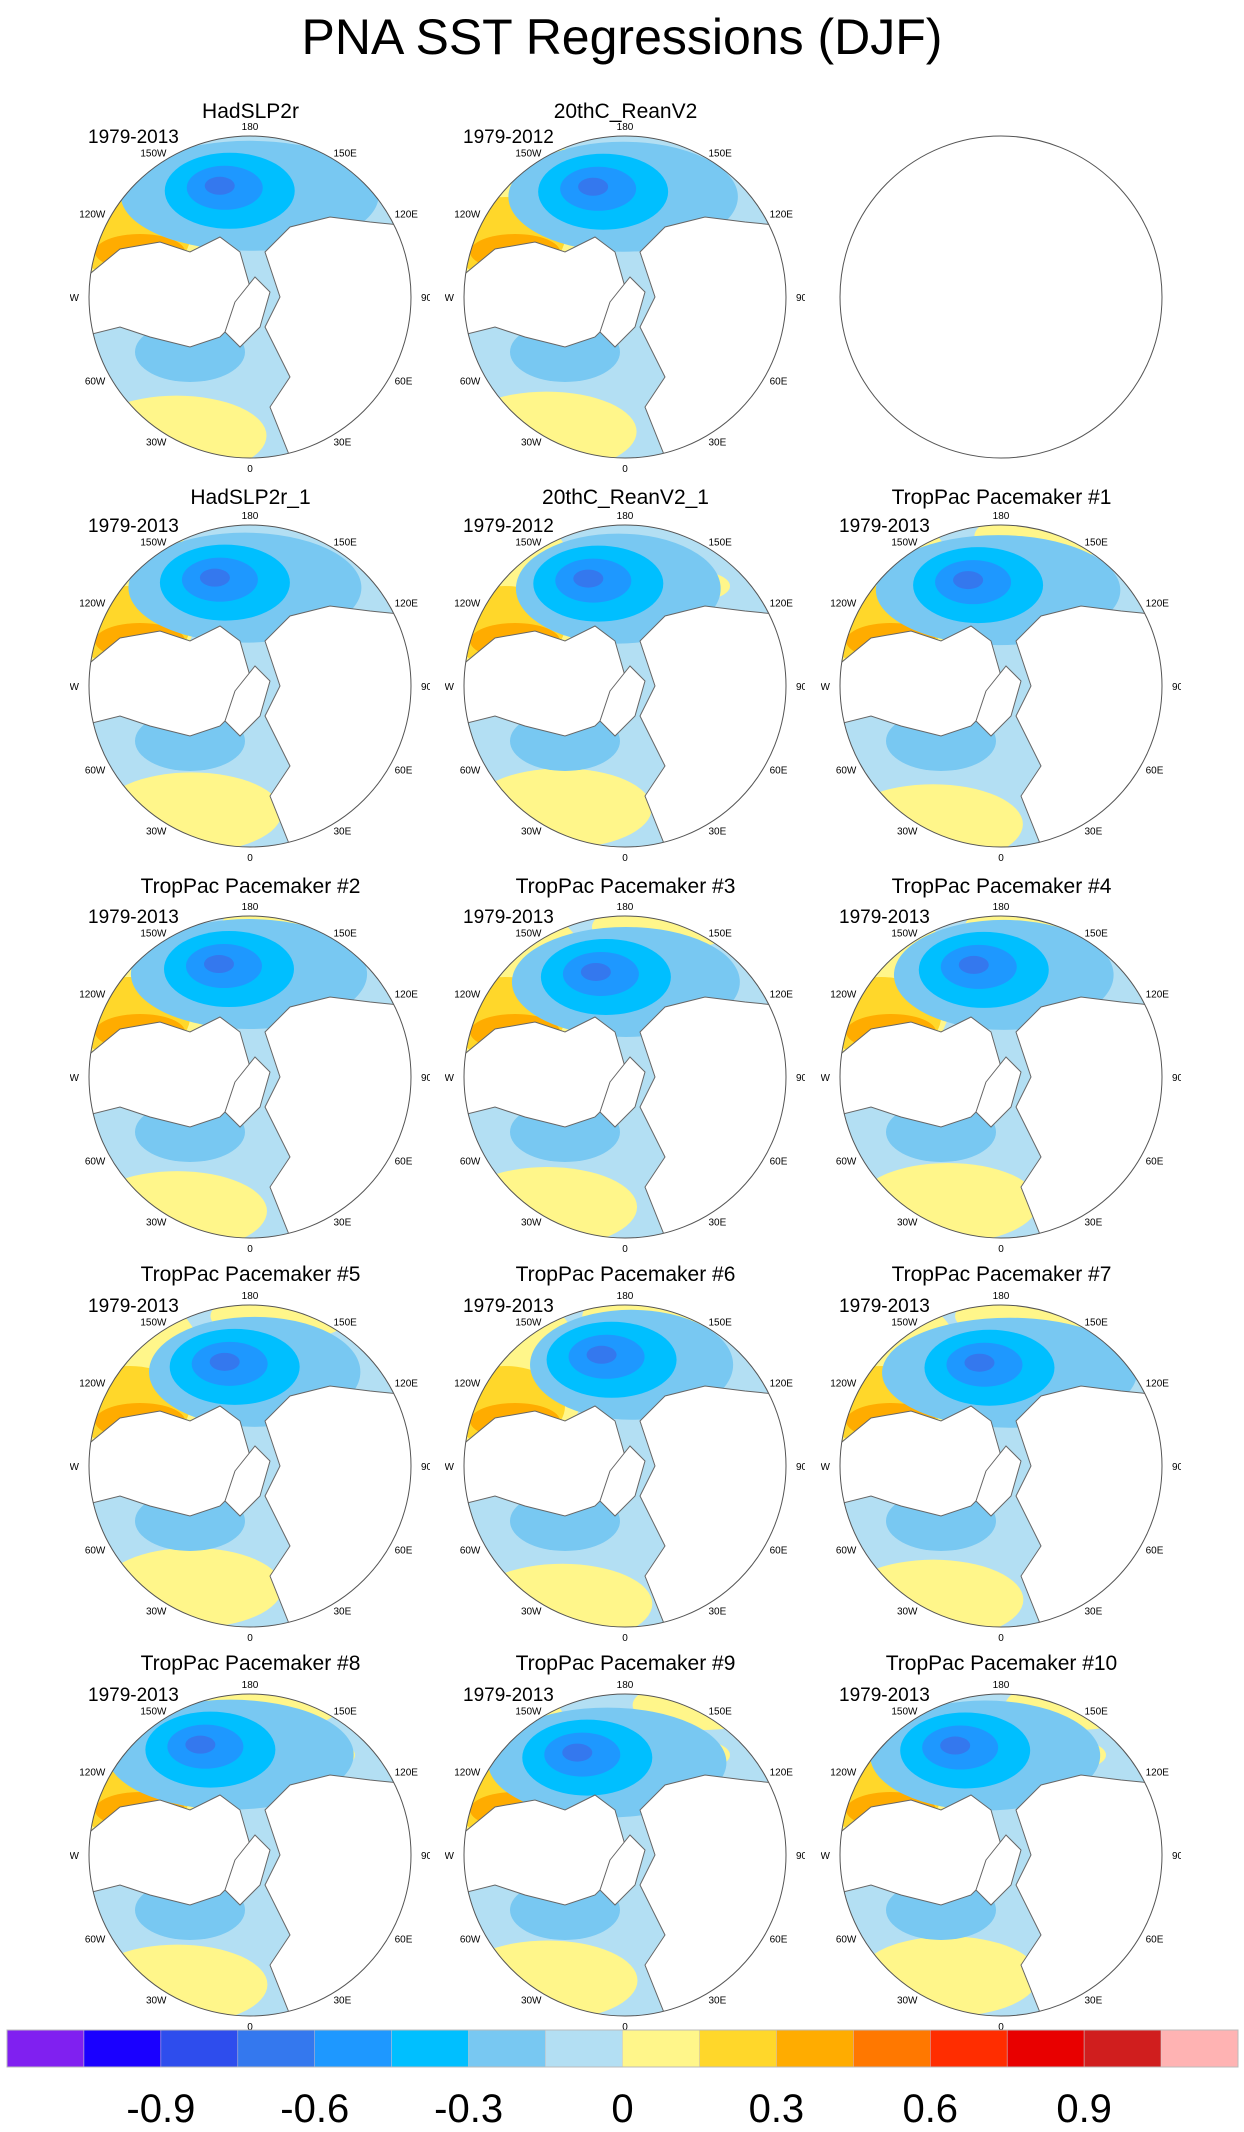 The width and height of the screenshot is (1244, 2132). What do you see at coordinates (625, 1663) in the screenshot?
I see `panel-title: TropPac Pacemaker #9` at bounding box center [625, 1663].